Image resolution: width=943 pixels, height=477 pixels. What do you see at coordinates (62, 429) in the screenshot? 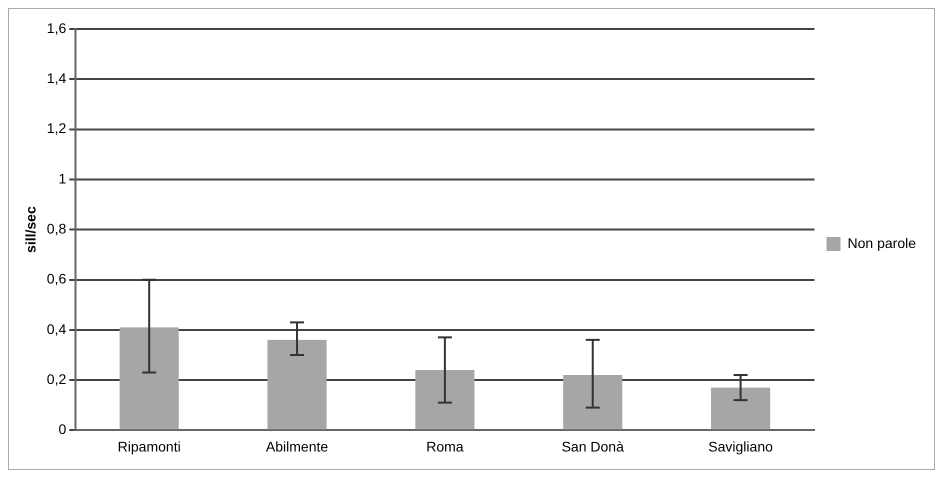
I see `y-tick-label: 0` at bounding box center [62, 429].